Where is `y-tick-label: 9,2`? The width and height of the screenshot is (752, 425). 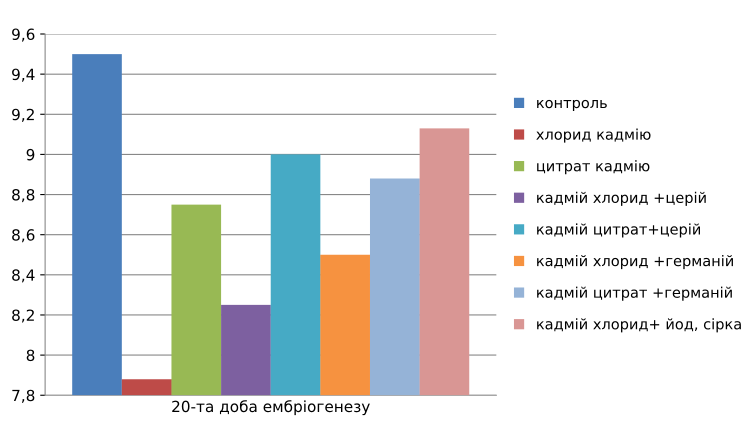
y-tick-label: 9,2 is located at coordinates (23, 115).